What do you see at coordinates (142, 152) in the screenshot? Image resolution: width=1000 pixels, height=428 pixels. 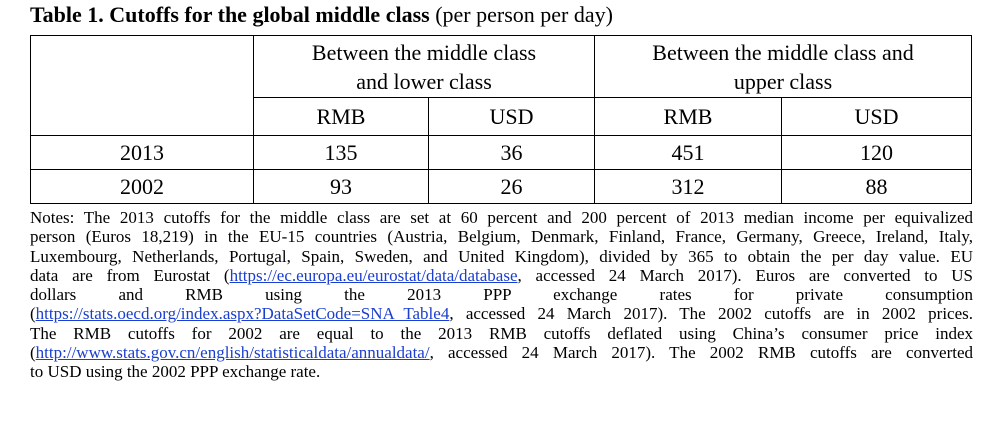 I see `row-year: 2013` at bounding box center [142, 152].